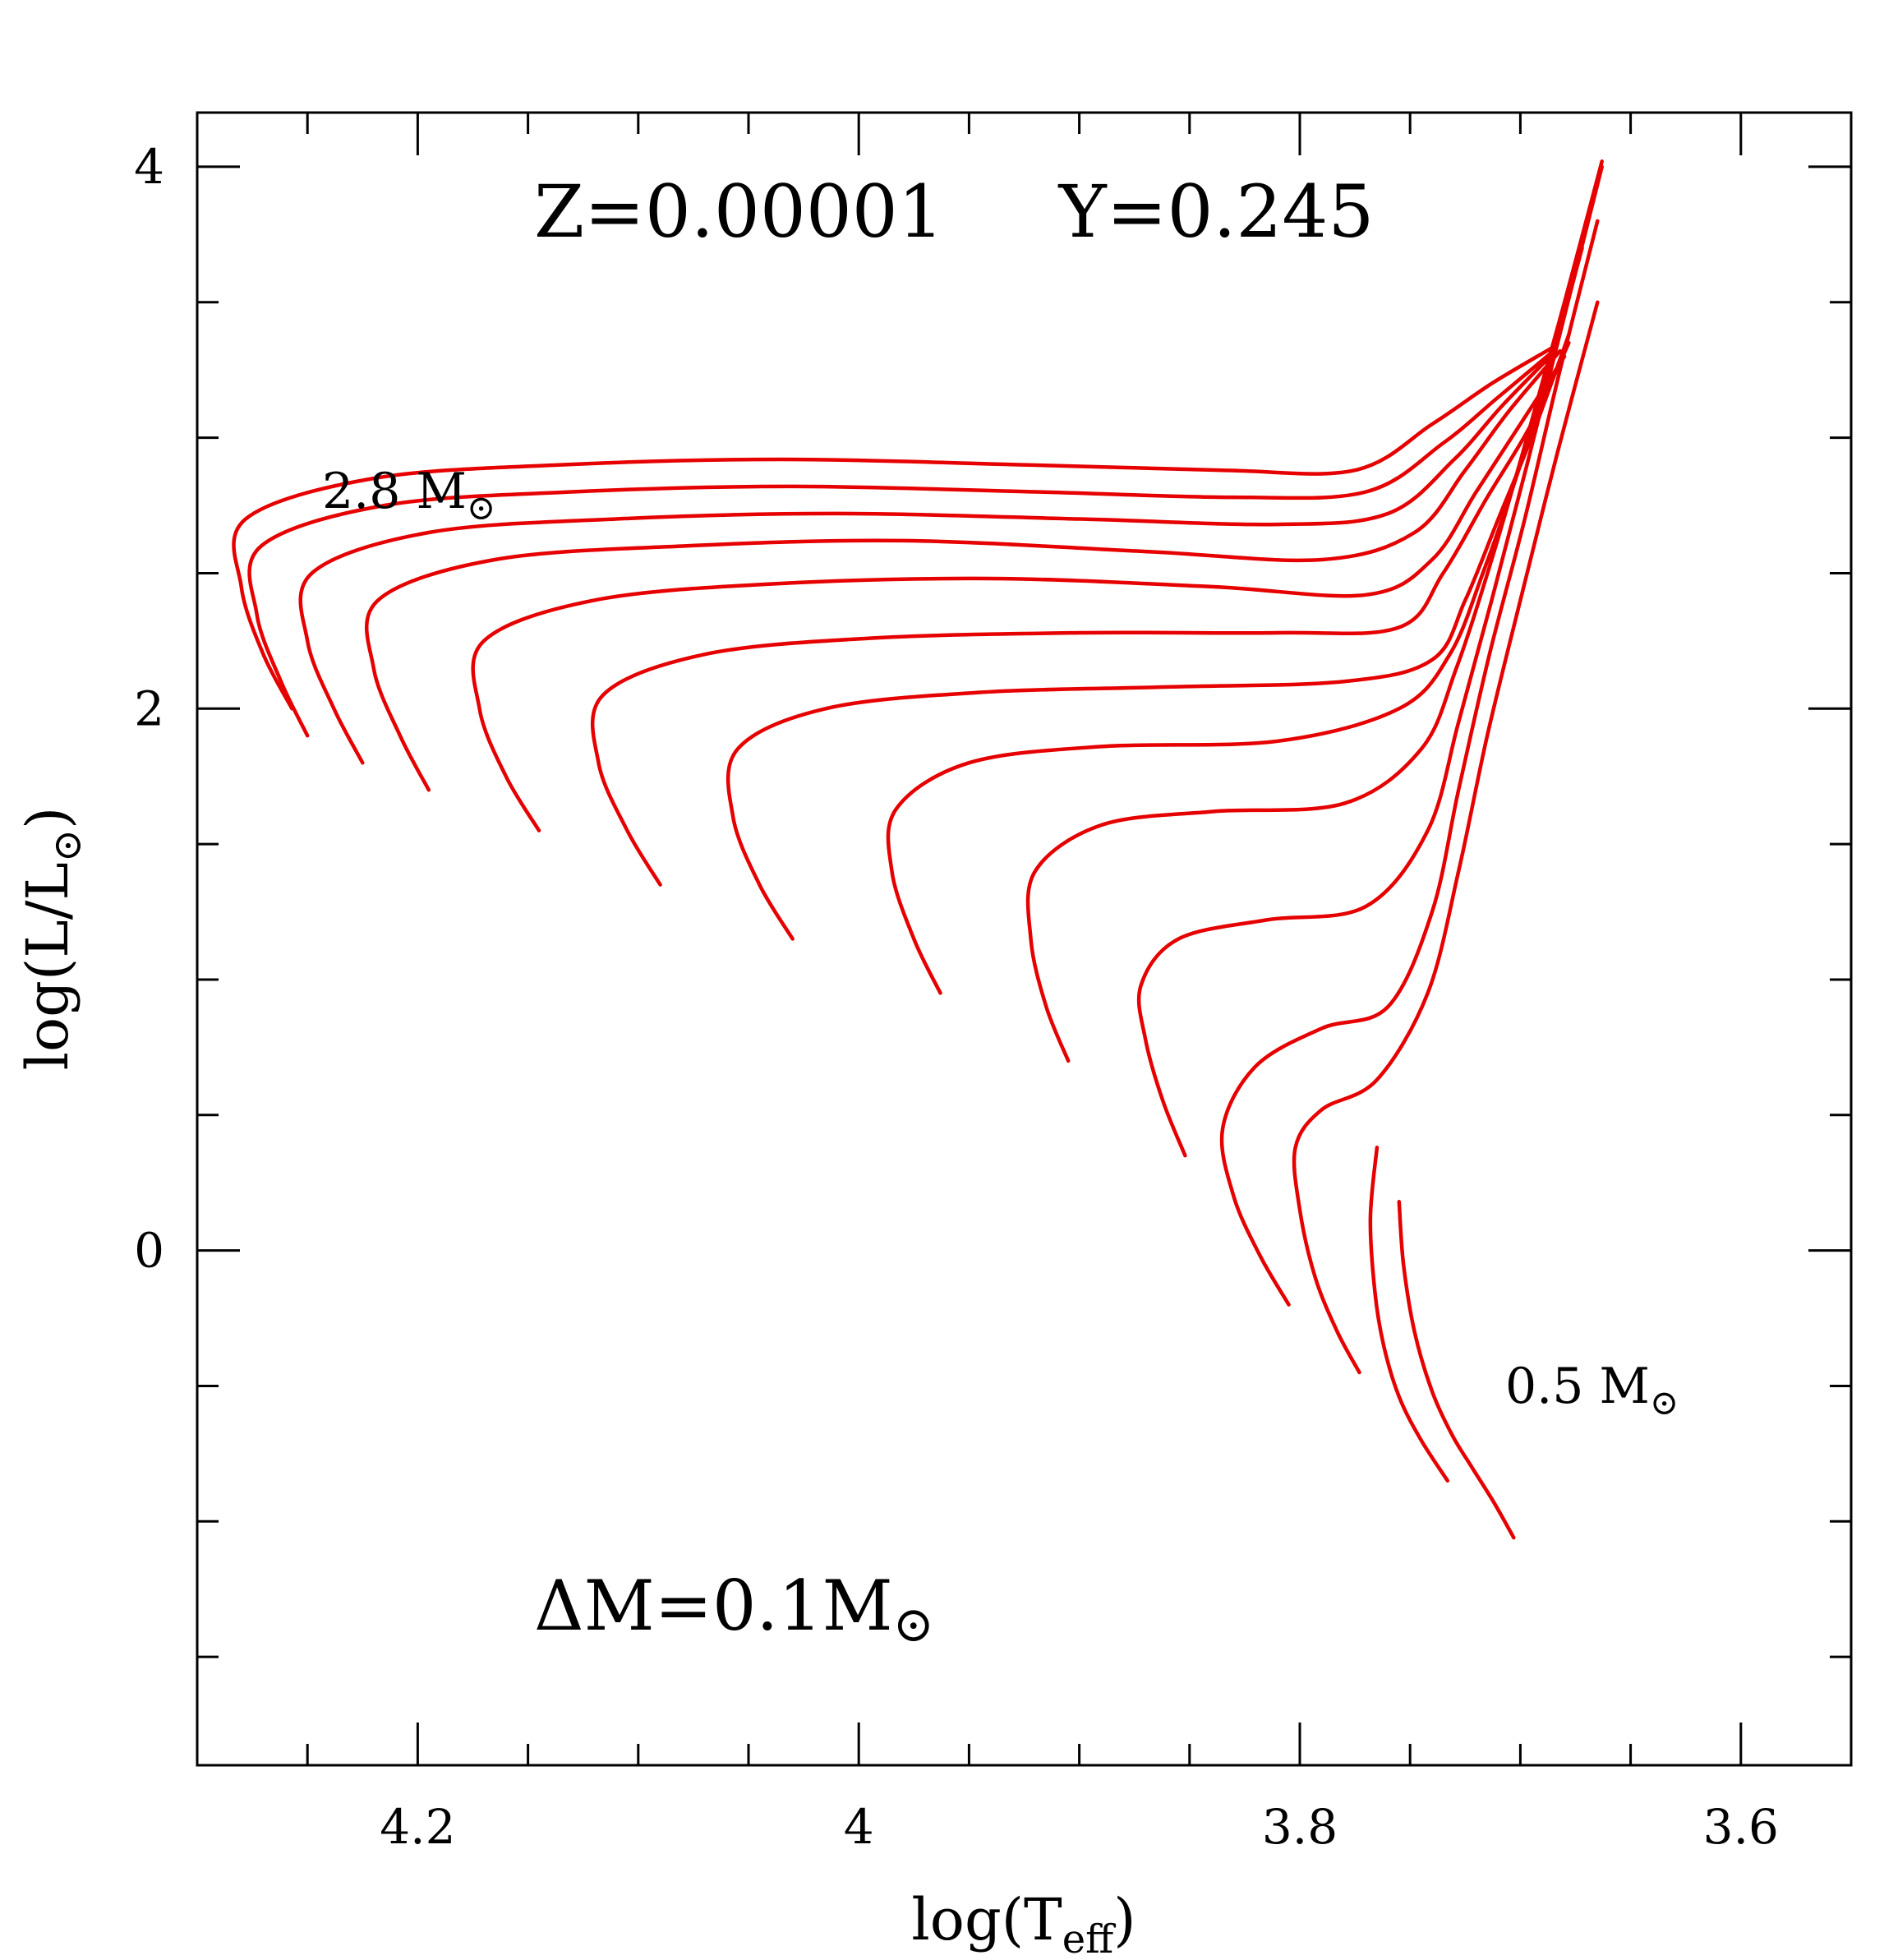  I want to click on y-axis-label: log(L/L⊙), so click(52, 939).